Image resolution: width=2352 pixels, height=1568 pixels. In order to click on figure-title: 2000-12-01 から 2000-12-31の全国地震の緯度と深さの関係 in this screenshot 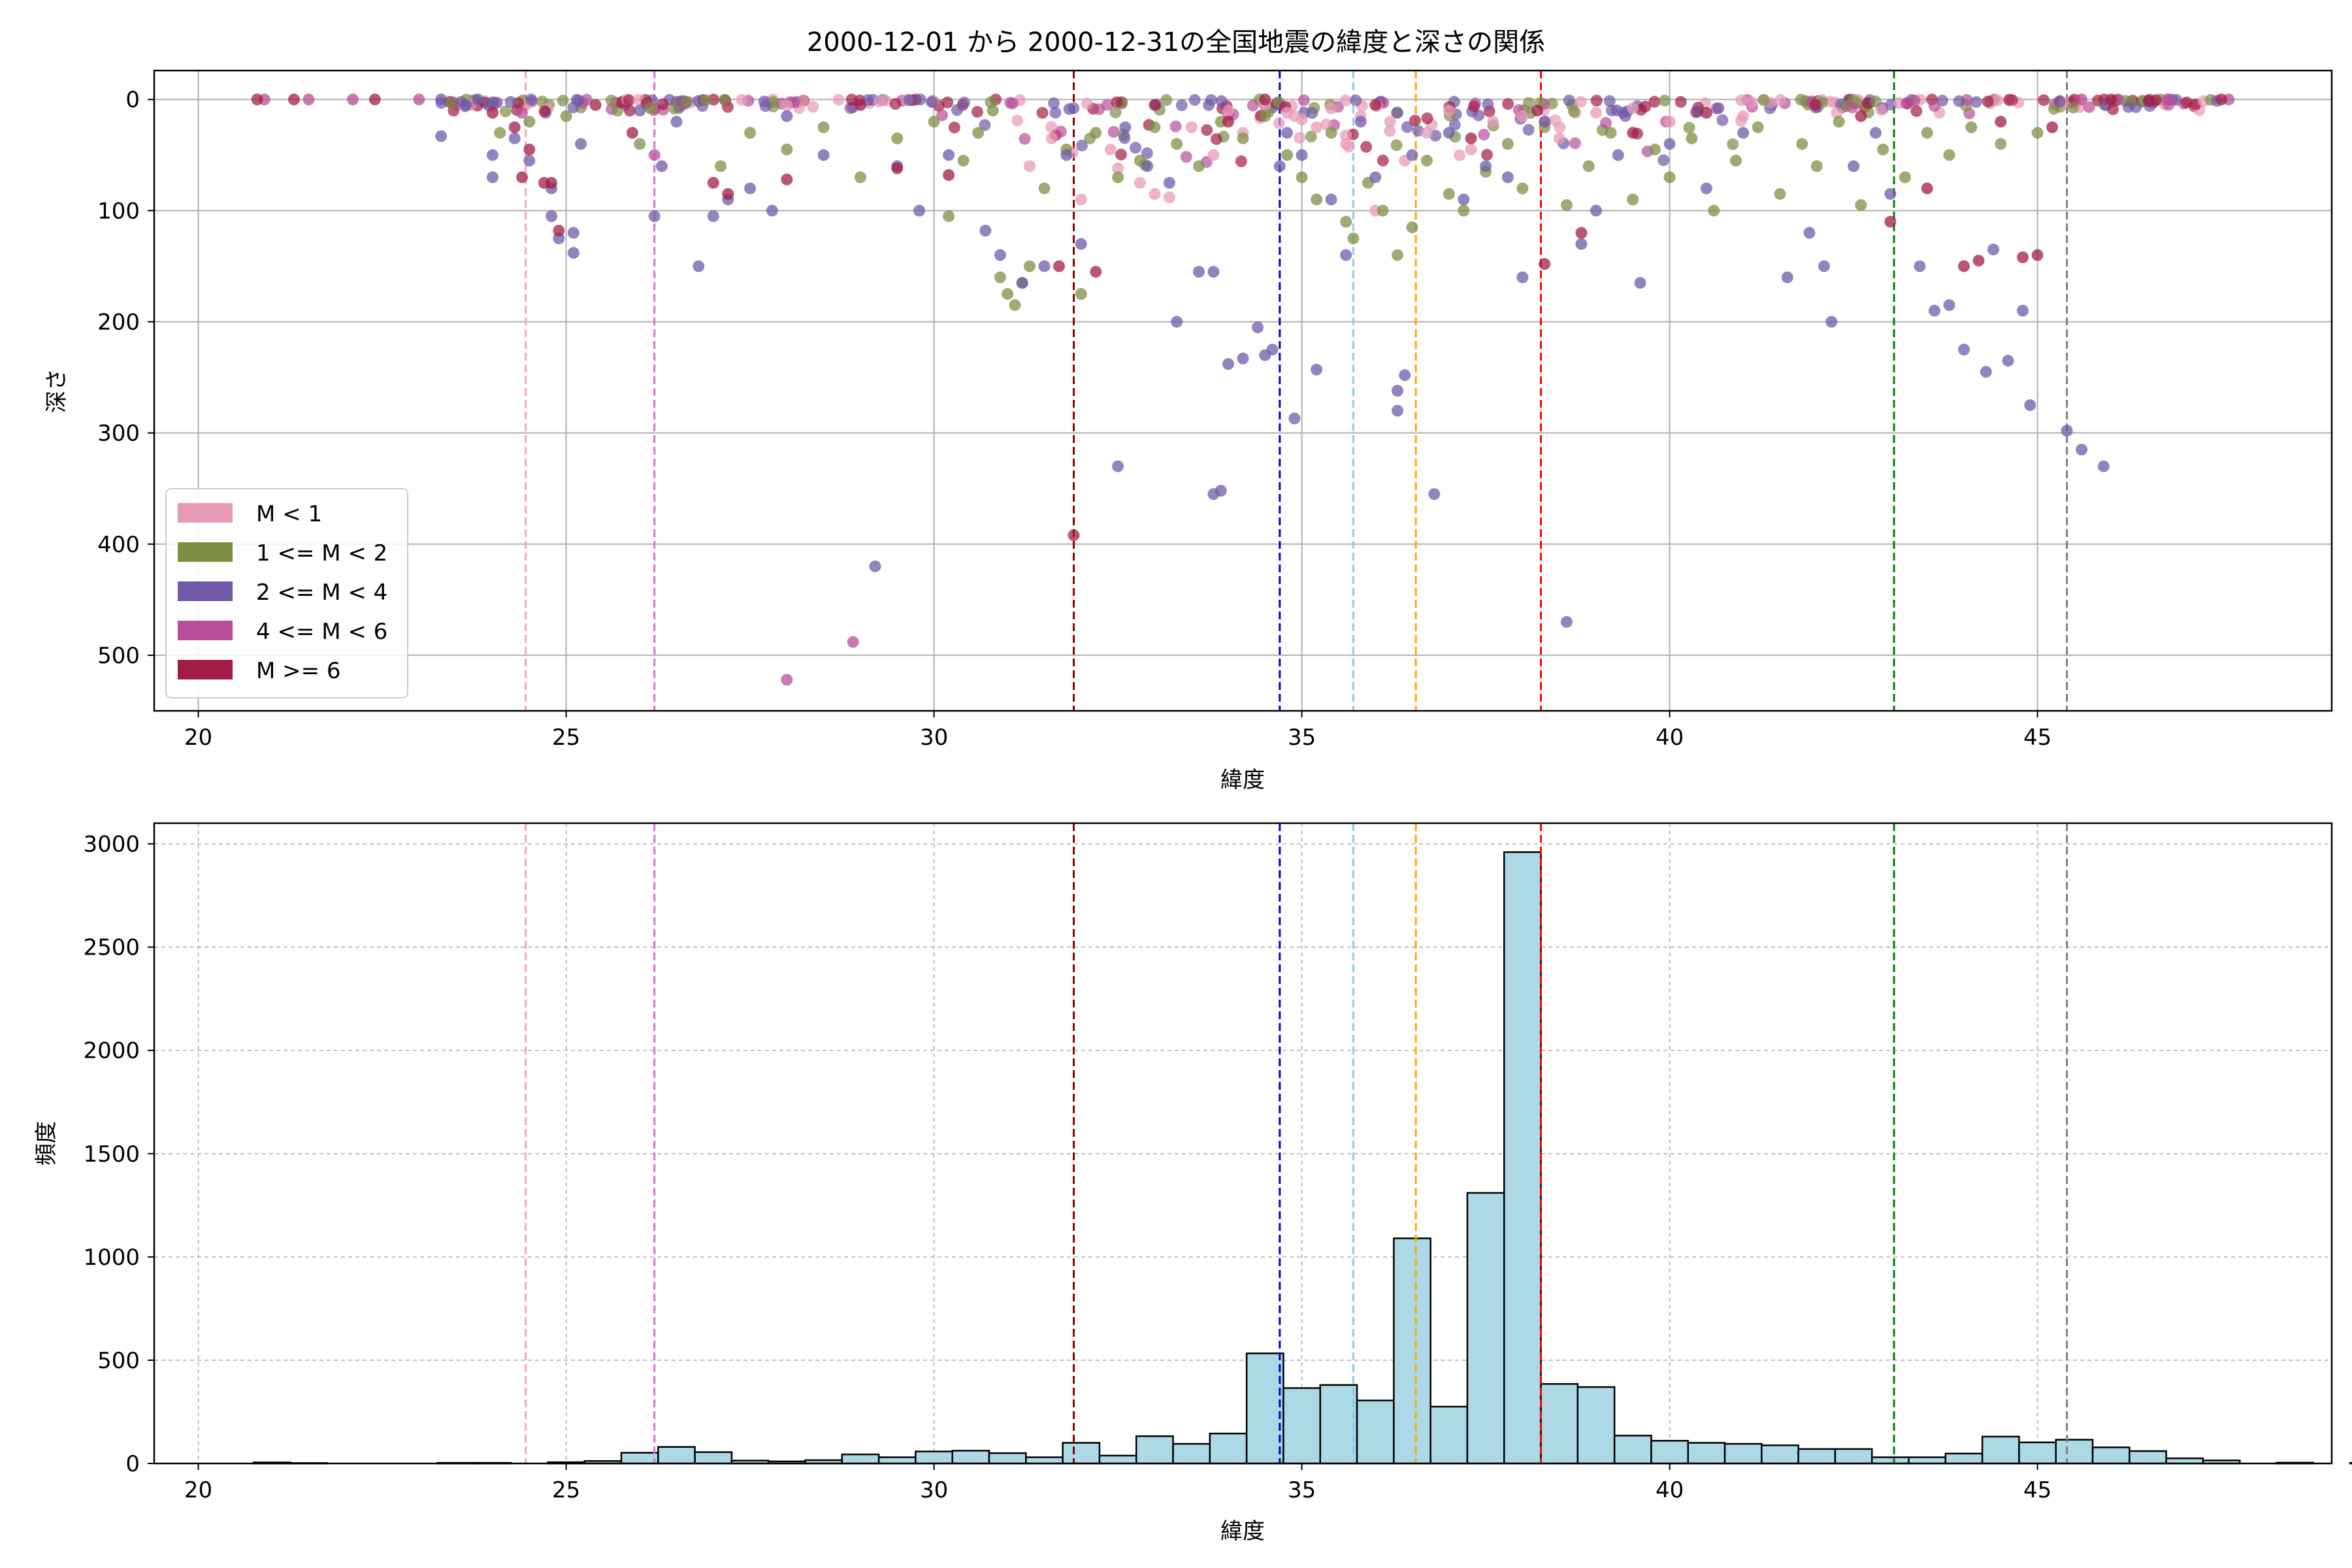, I will do `click(1176, 42)`.